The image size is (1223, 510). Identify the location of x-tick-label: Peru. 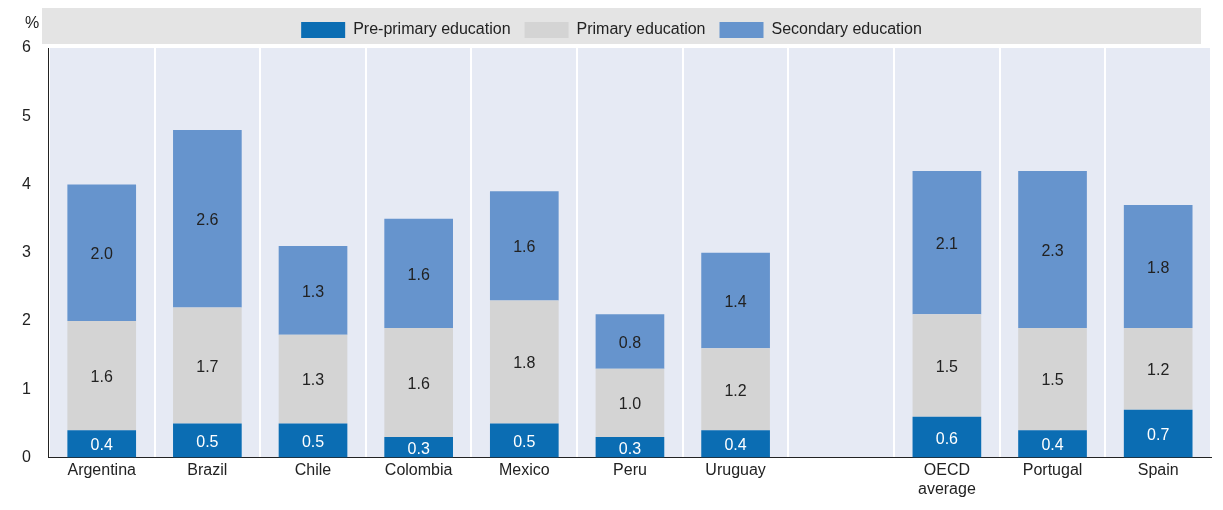
(630, 469).